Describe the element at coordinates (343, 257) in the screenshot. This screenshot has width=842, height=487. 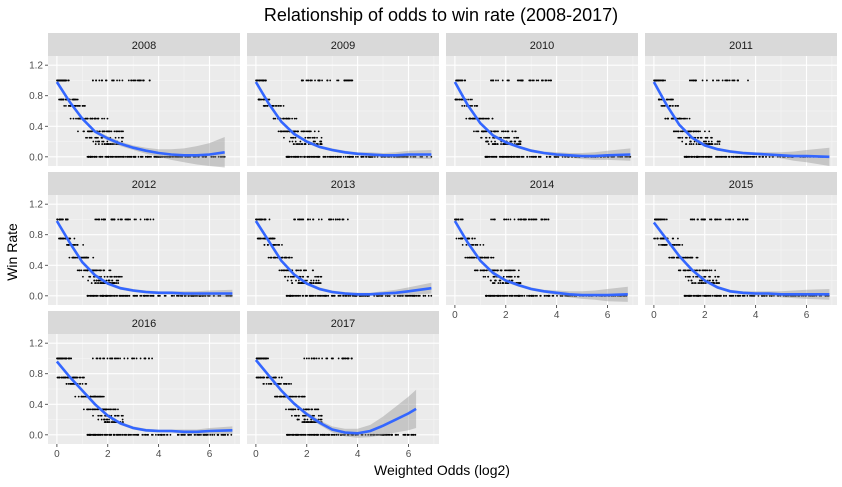
I see `confidence-band` at that location.